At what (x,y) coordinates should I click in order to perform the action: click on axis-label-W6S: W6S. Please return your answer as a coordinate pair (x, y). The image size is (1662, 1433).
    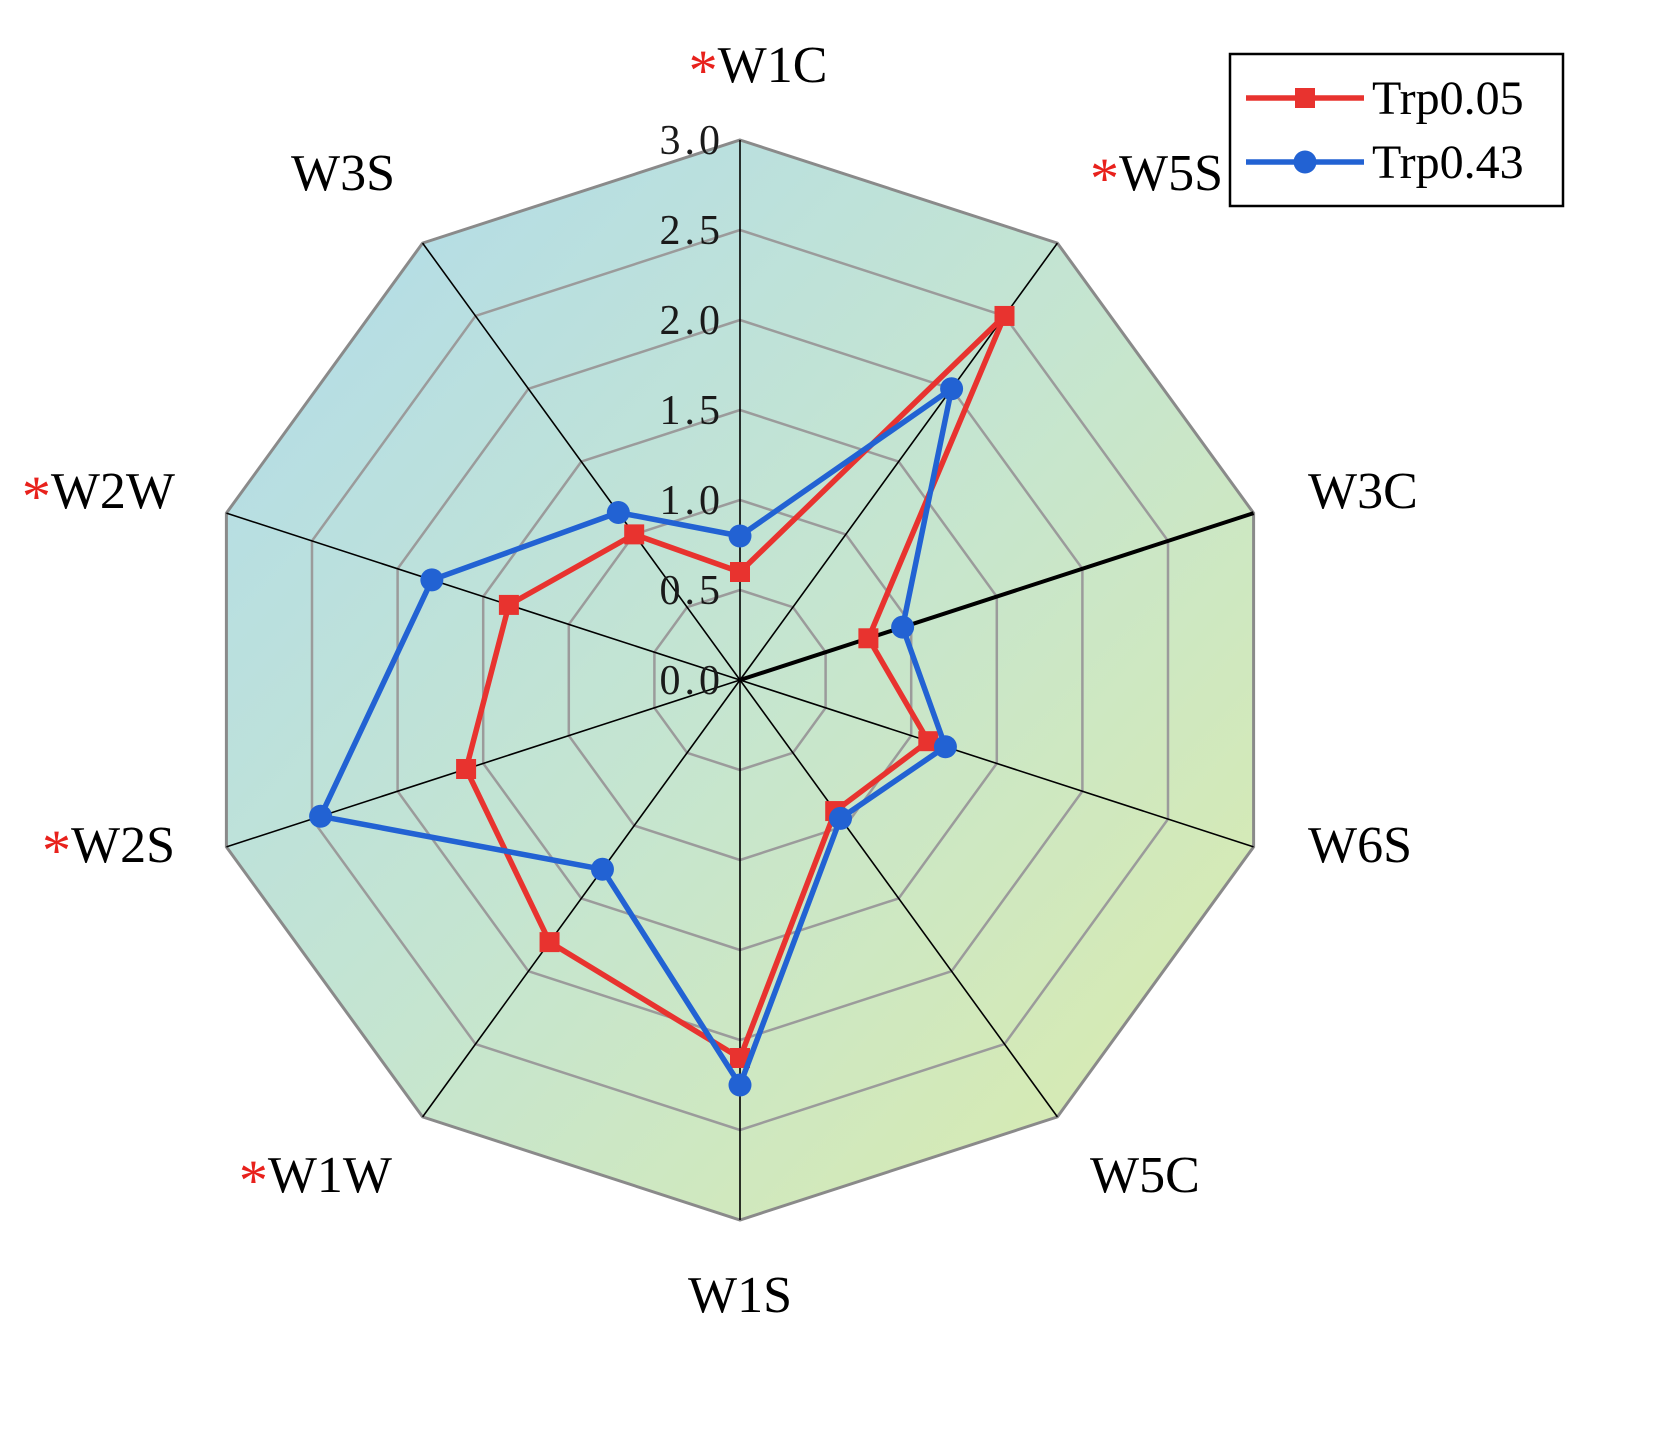
    Looking at the image, I should click on (1360, 845).